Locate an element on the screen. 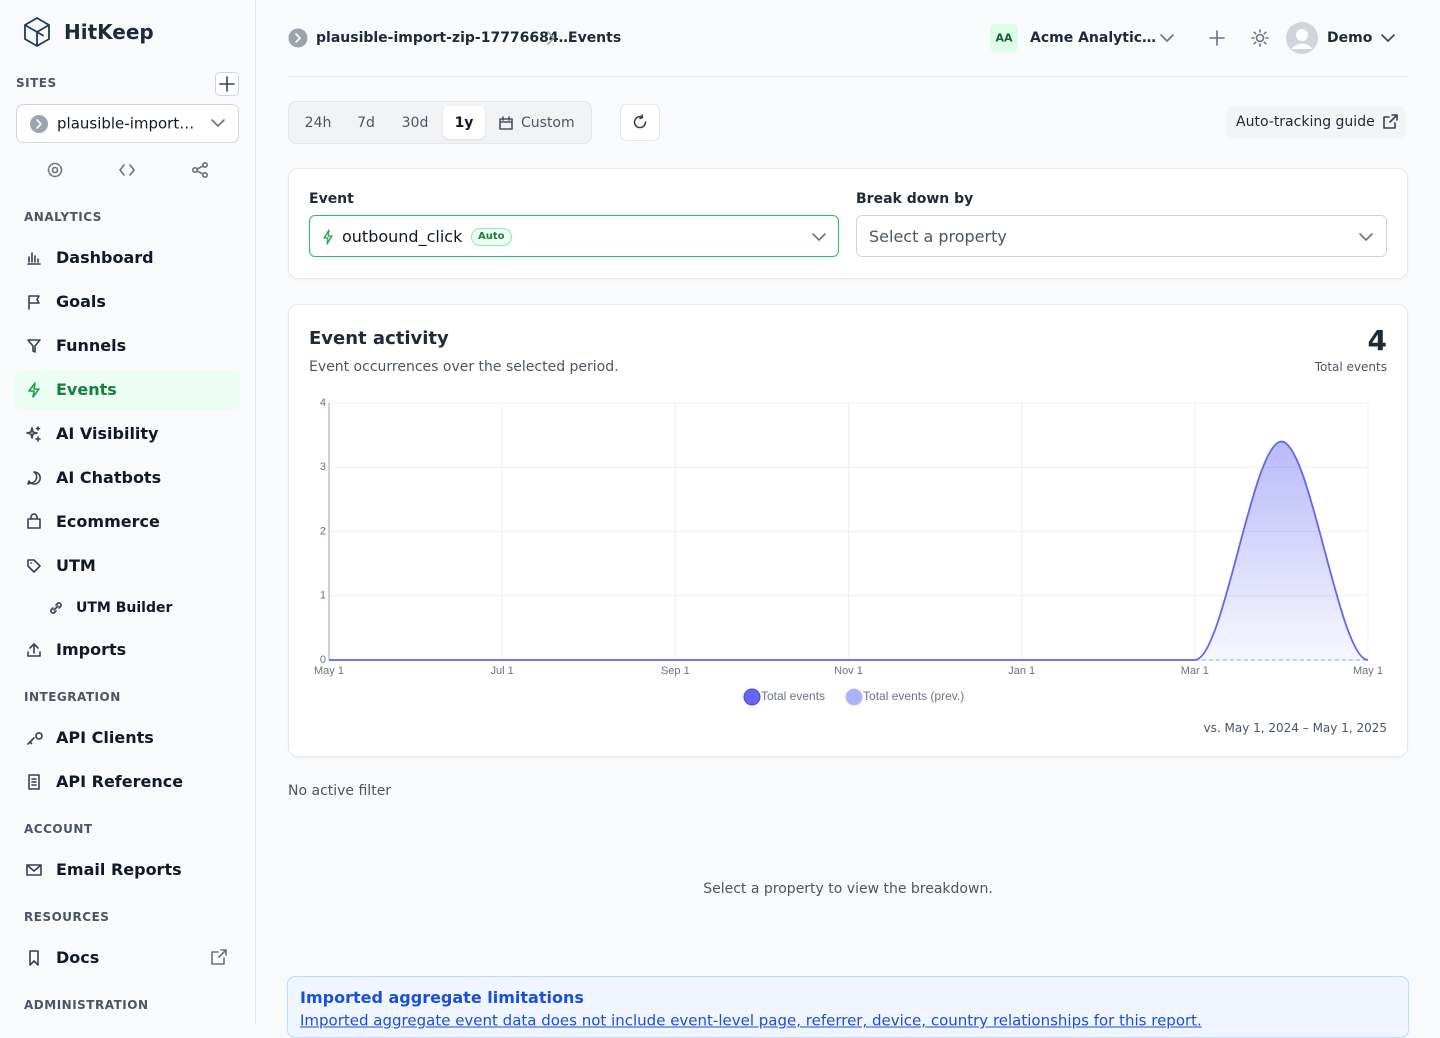 Image resolution: width=1440 pixels, height=1038 pixels. nav-item: Dashboard is located at coordinates (127, 258).